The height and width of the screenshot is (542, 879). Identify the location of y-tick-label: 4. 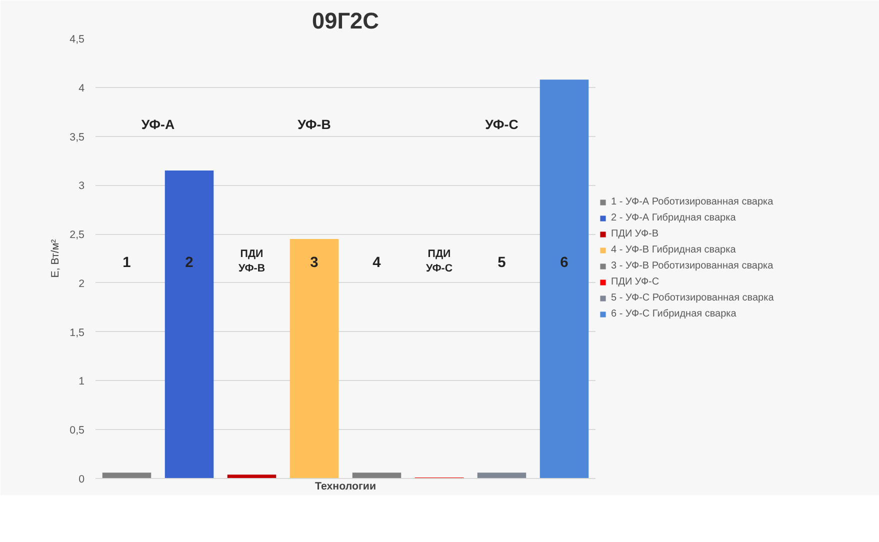
(81, 88).